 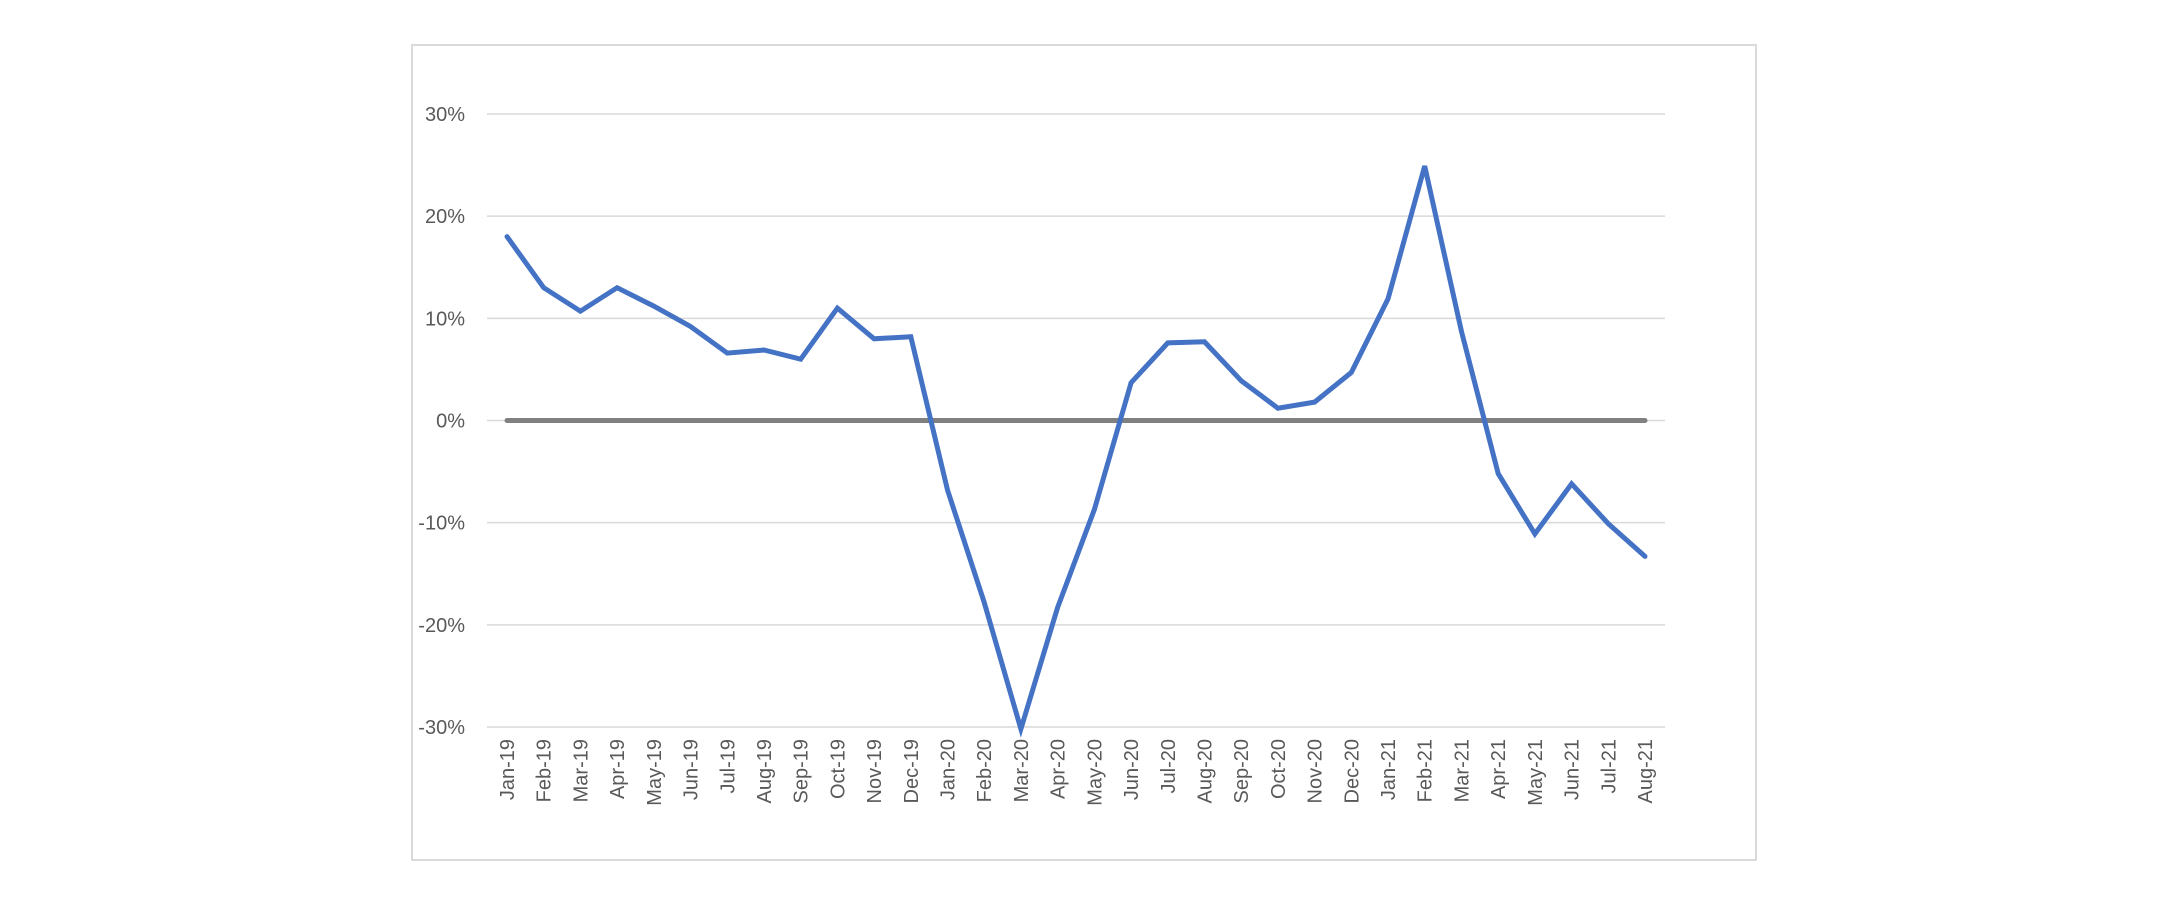 What do you see at coordinates (655, 772) in the screenshot?
I see `x-tick-label: May-19` at bounding box center [655, 772].